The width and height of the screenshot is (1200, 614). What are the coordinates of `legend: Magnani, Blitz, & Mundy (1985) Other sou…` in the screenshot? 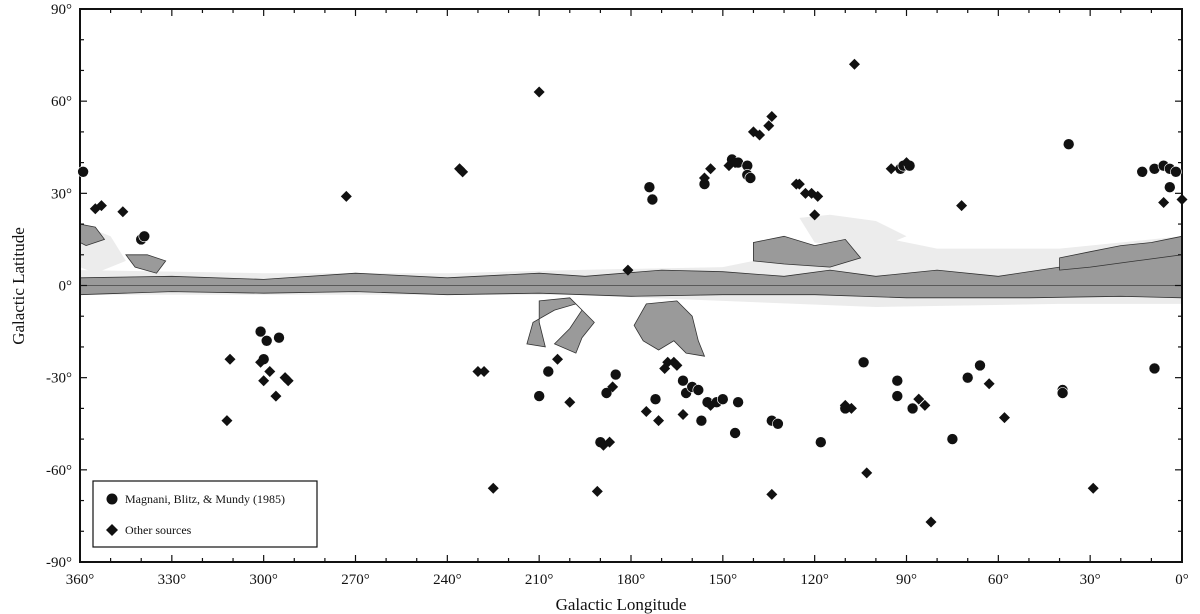 It's located at (205, 514).